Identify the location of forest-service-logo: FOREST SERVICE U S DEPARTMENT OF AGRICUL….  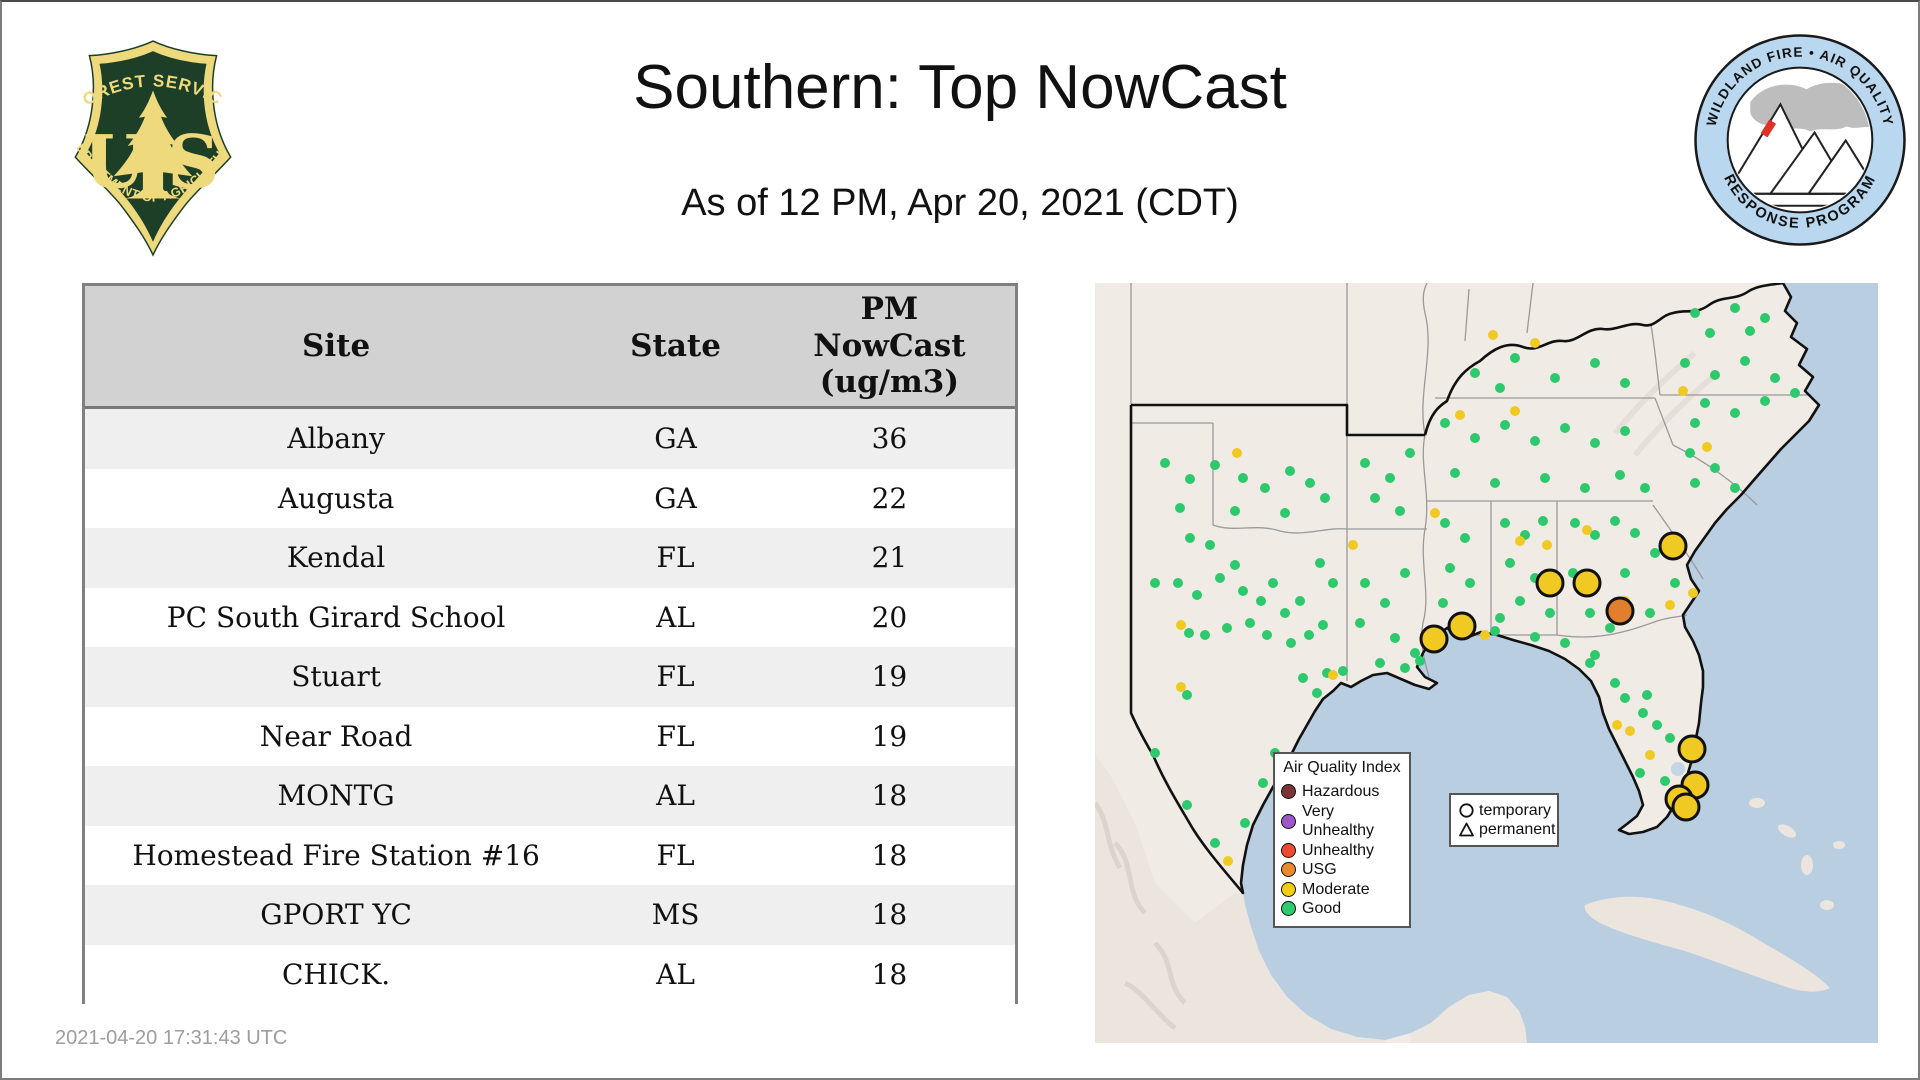
(142, 147).